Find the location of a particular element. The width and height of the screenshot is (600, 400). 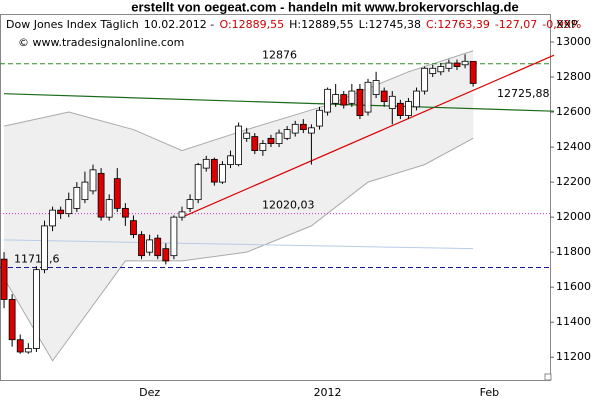

legend-part: H:12889,55 is located at coordinates (321, 24).